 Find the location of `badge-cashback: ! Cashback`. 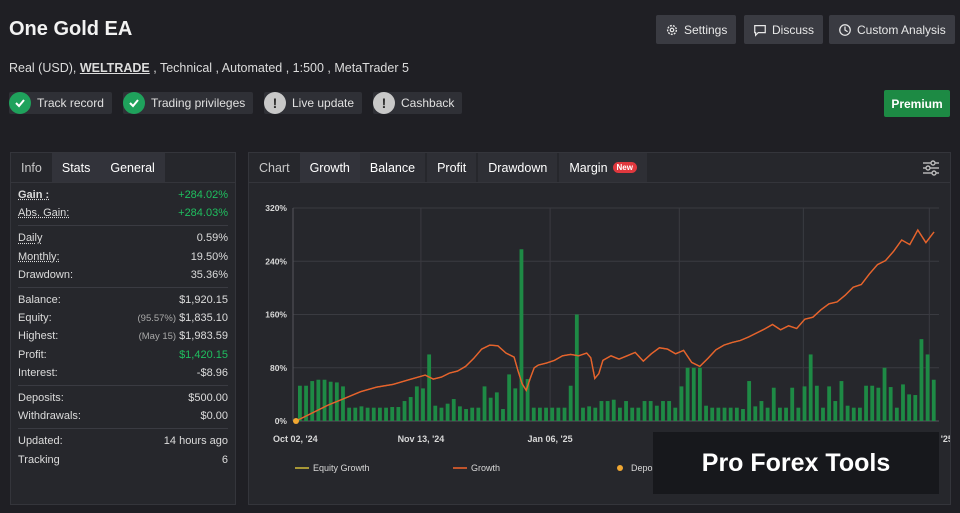

badge-cashback: ! Cashback is located at coordinates (418, 103).